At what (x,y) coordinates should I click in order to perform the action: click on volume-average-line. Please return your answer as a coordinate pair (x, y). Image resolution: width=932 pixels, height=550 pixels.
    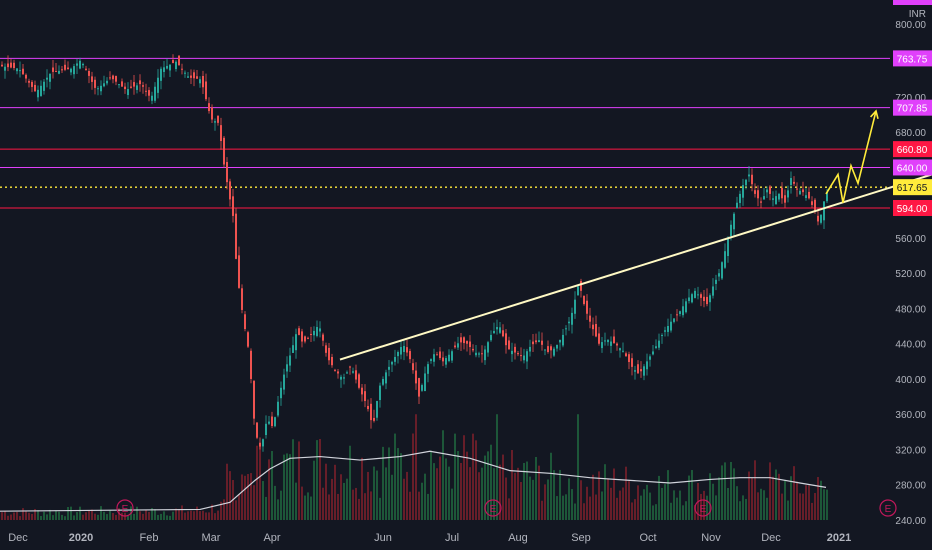
    Looking at the image, I should click on (413, 481).